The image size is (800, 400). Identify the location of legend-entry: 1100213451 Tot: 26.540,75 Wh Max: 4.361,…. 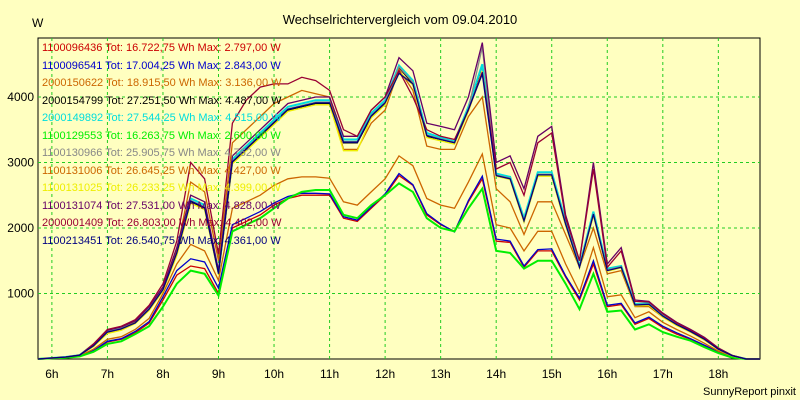
(161, 240).